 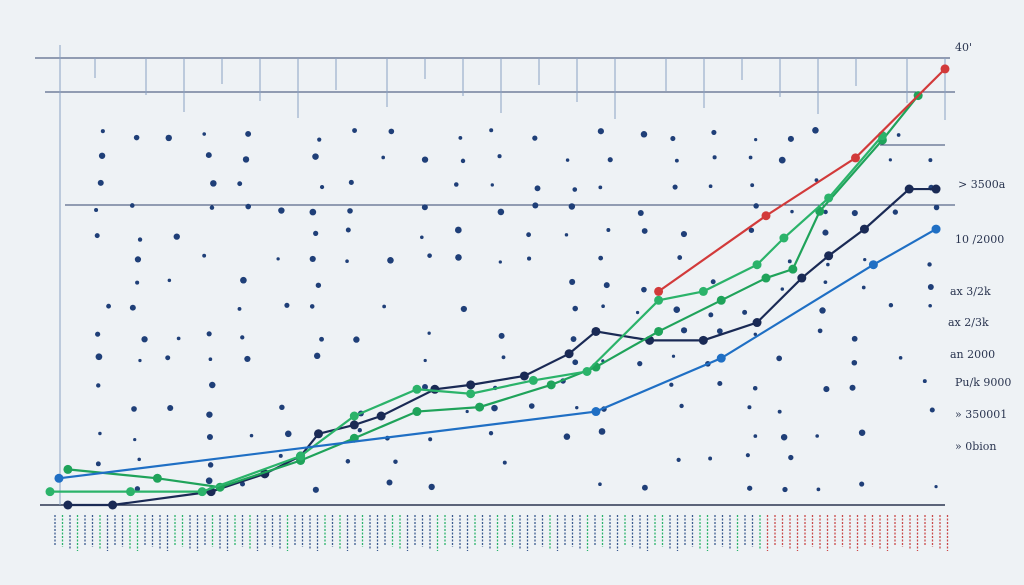 What do you see at coordinates (972, 354) in the screenshot?
I see `annotation: an 2000` at bounding box center [972, 354].